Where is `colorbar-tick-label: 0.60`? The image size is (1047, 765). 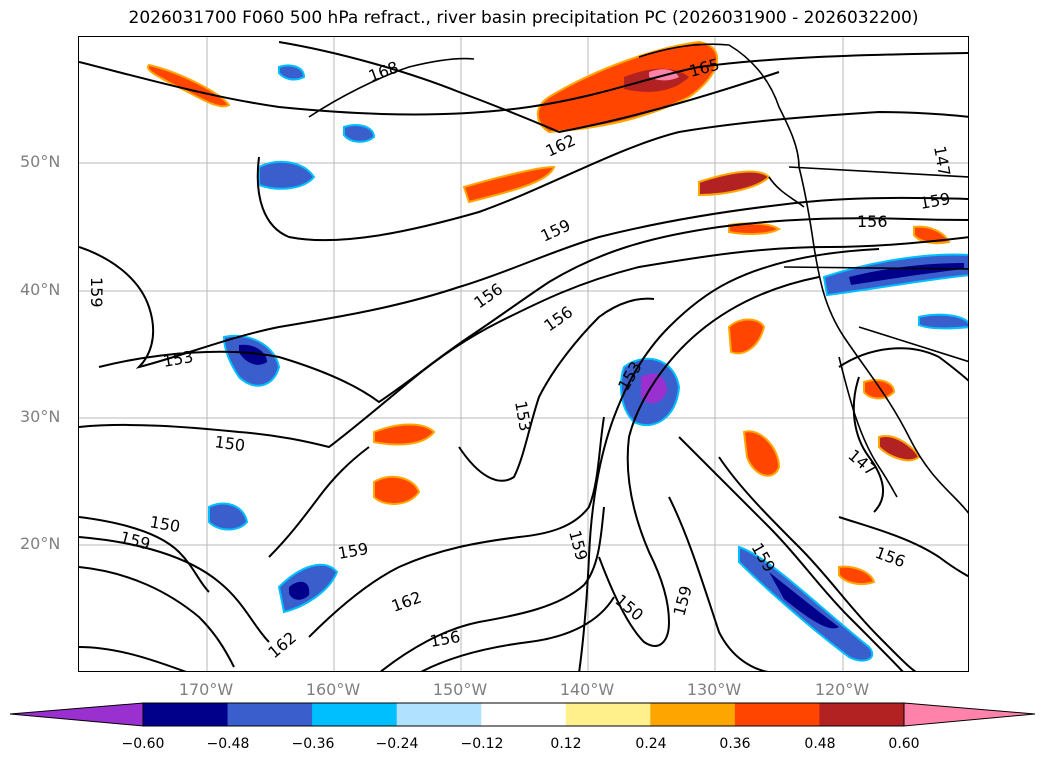 colorbar-tick-label: 0.60 is located at coordinates (904, 744).